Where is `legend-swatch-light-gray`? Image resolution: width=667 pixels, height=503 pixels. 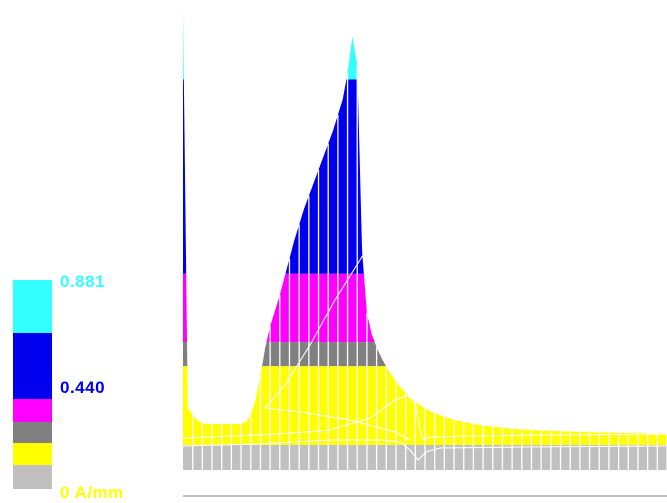
legend-swatch-light-gray is located at coordinates (32, 477).